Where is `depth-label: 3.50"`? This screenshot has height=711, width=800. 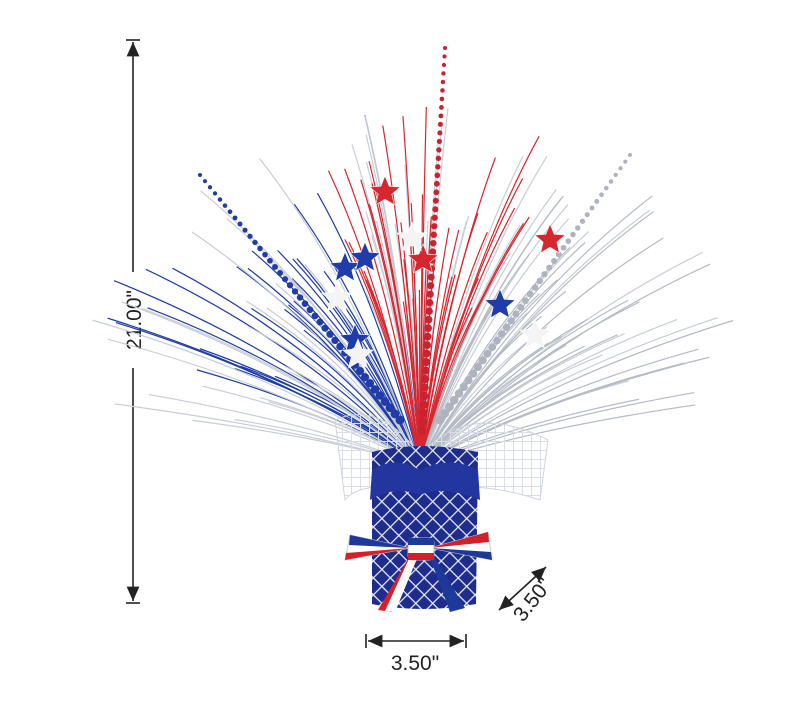 depth-label: 3.50" is located at coordinates (533, 600).